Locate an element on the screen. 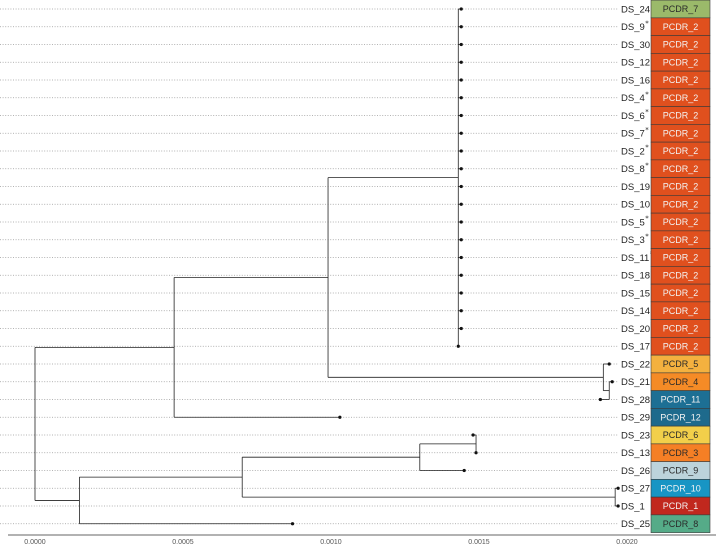  tip-26-cluster-label: PCDR_3 is located at coordinates (681, 453).